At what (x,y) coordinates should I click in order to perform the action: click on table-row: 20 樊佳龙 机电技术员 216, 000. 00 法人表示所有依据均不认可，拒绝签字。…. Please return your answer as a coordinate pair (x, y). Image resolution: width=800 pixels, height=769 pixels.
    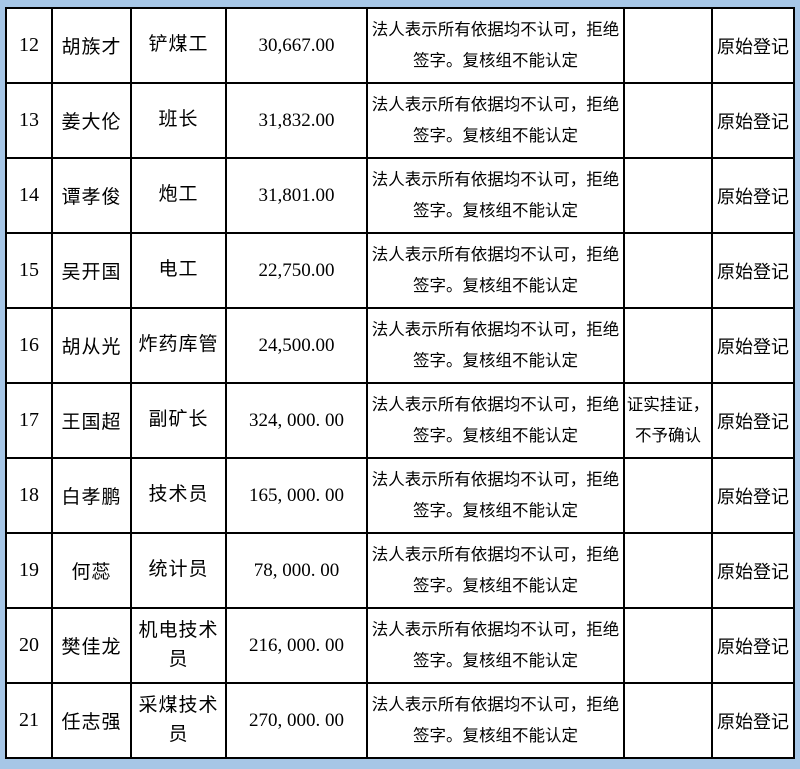
    Looking at the image, I should click on (400, 645).